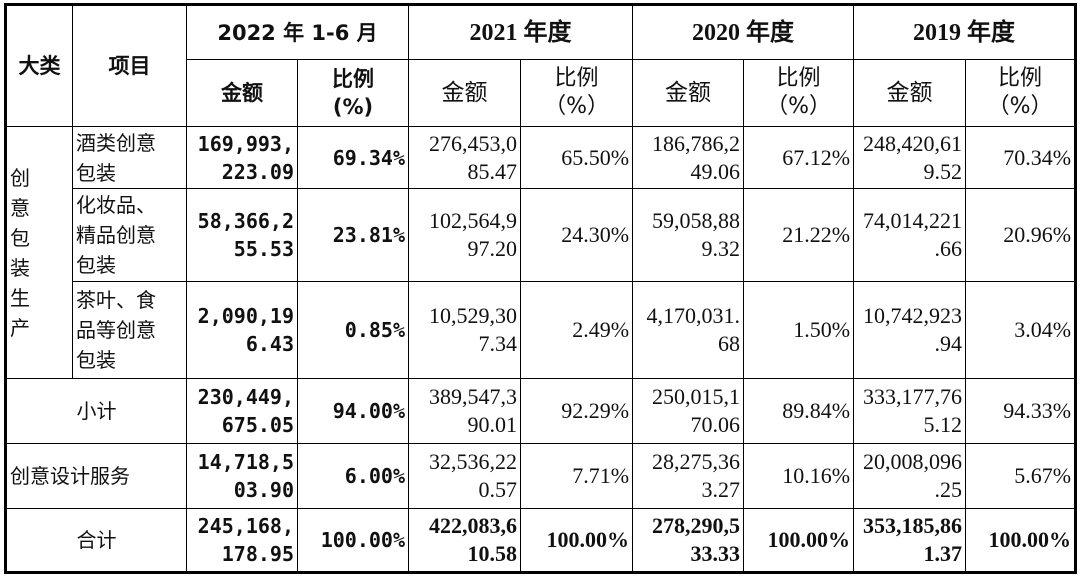 The width and height of the screenshot is (1080, 577). Describe the element at coordinates (577, 476) in the screenshot. I see `ratio-cell: 7.71%` at that location.